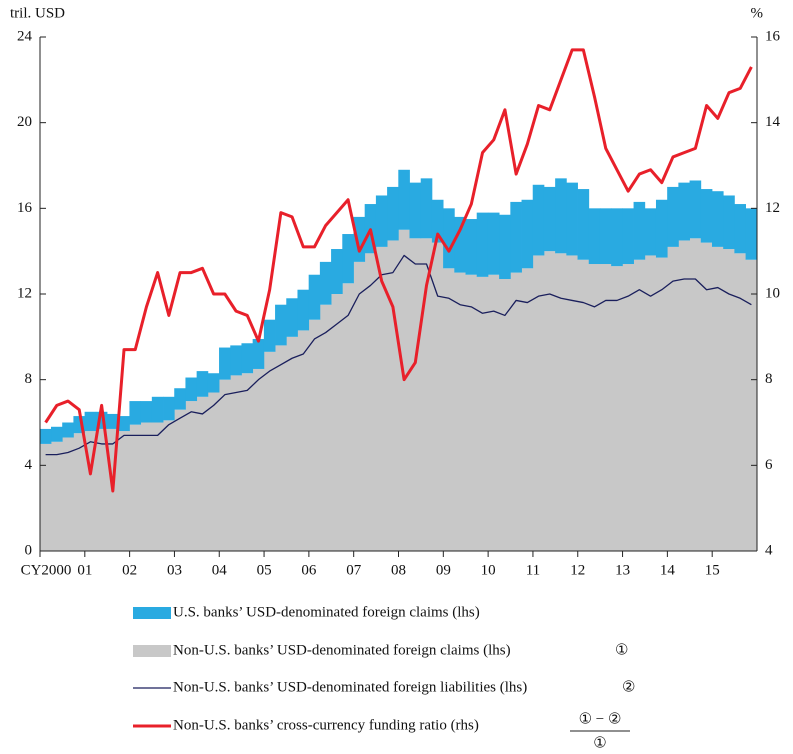 The width and height of the screenshot is (793, 754). I want to click on x-tick-label: 15, so click(712, 570).